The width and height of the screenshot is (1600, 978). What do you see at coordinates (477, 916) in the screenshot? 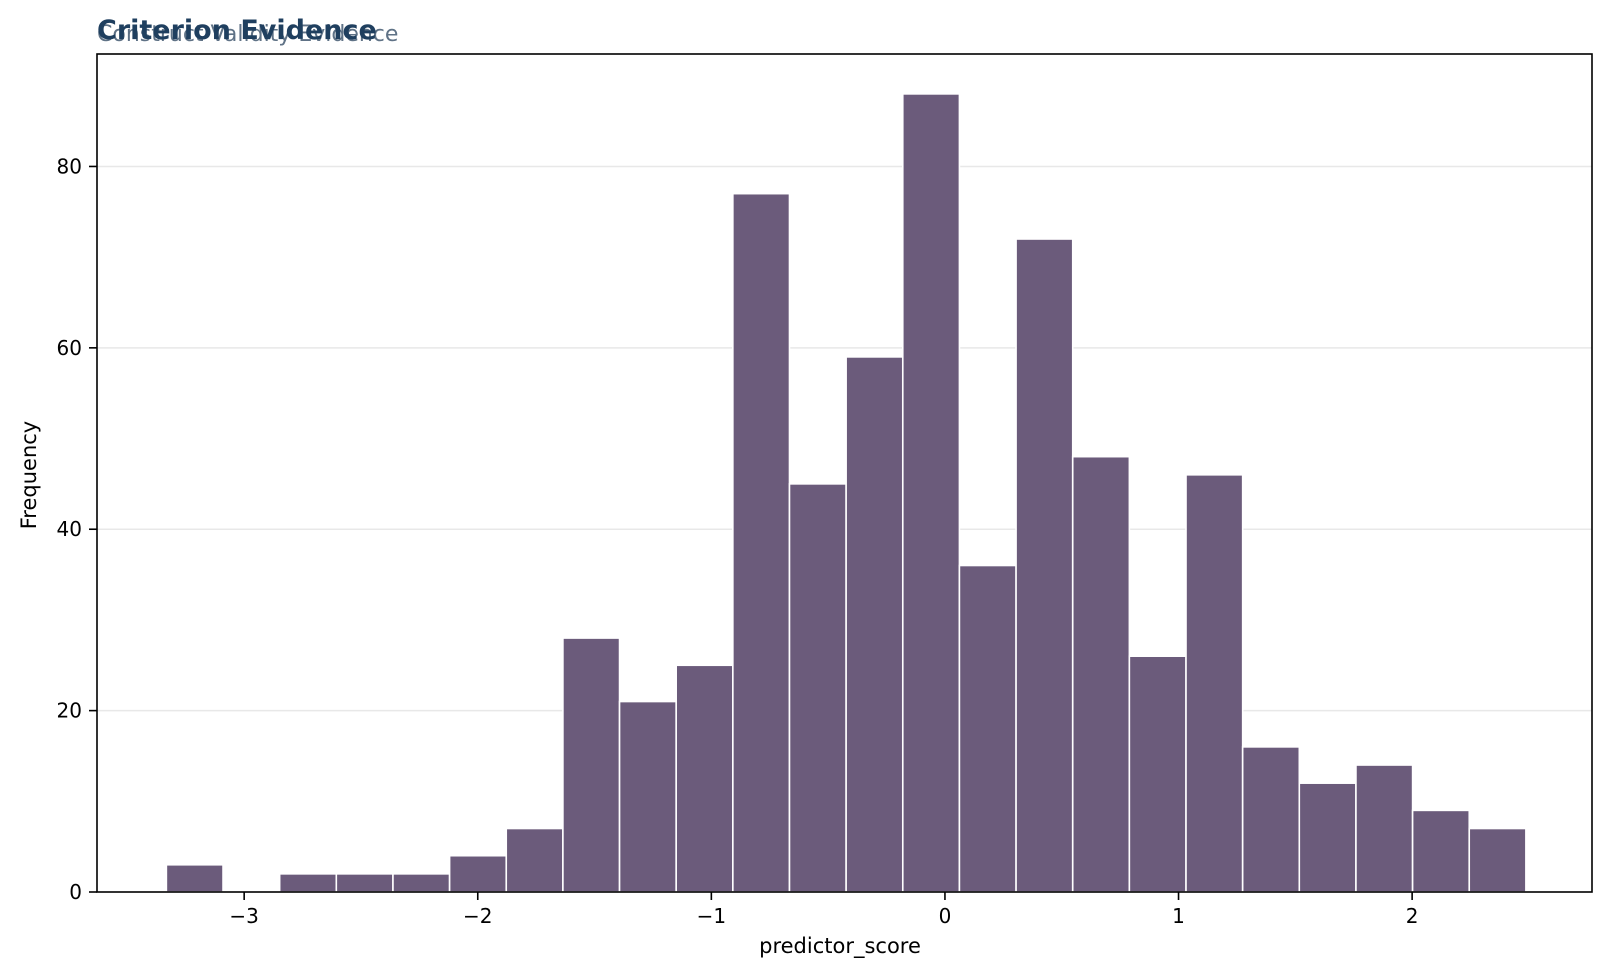
I see `x-tick-label: −2` at bounding box center [477, 916].